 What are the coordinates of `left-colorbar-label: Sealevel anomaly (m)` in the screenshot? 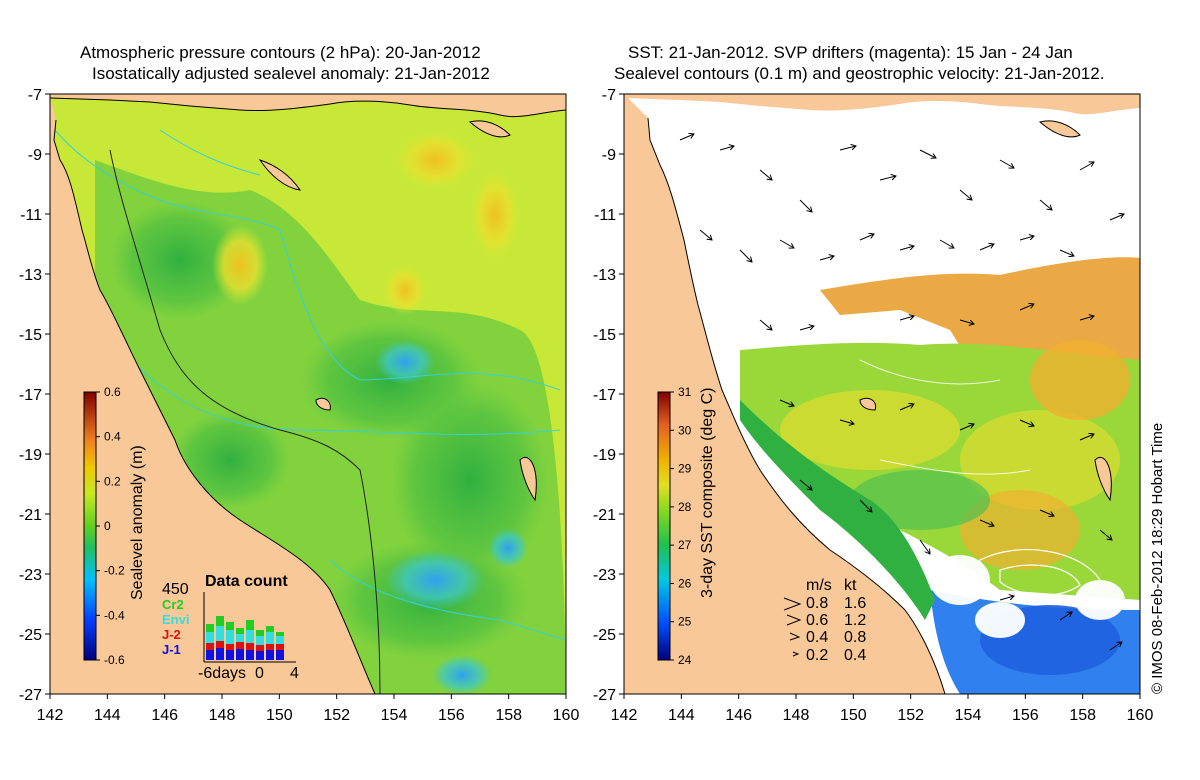 It's located at (137, 522).